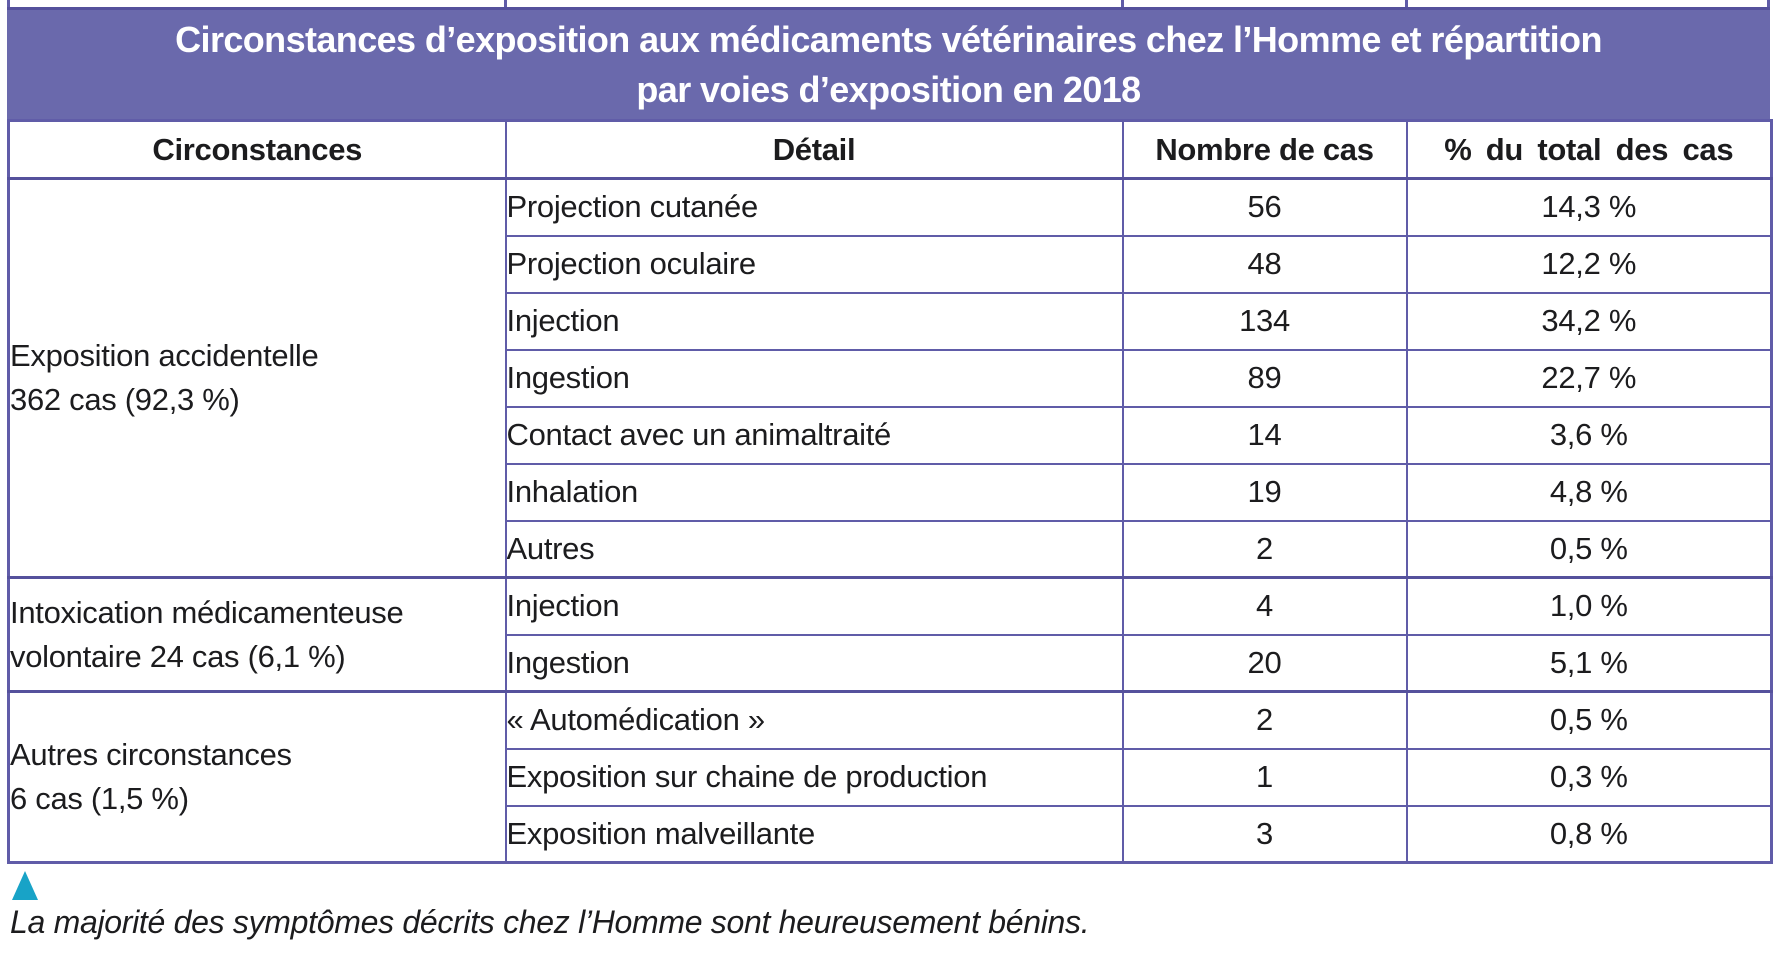 This screenshot has width=1777, height=967. I want to click on percent-cell: 34,2 %, so click(1589, 321).